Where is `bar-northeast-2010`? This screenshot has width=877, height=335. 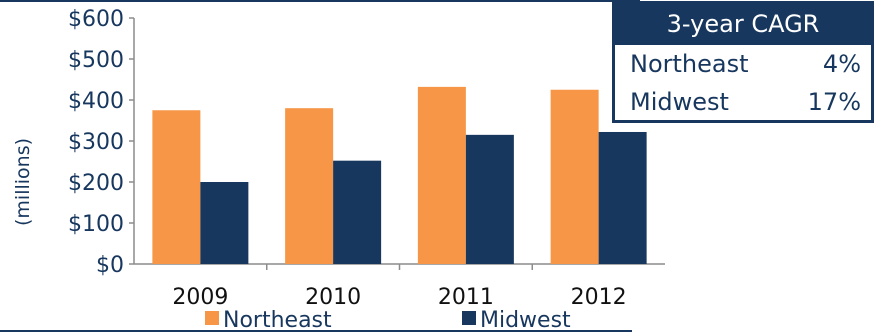 bar-northeast-2010 is located at coordinates (309, 186).